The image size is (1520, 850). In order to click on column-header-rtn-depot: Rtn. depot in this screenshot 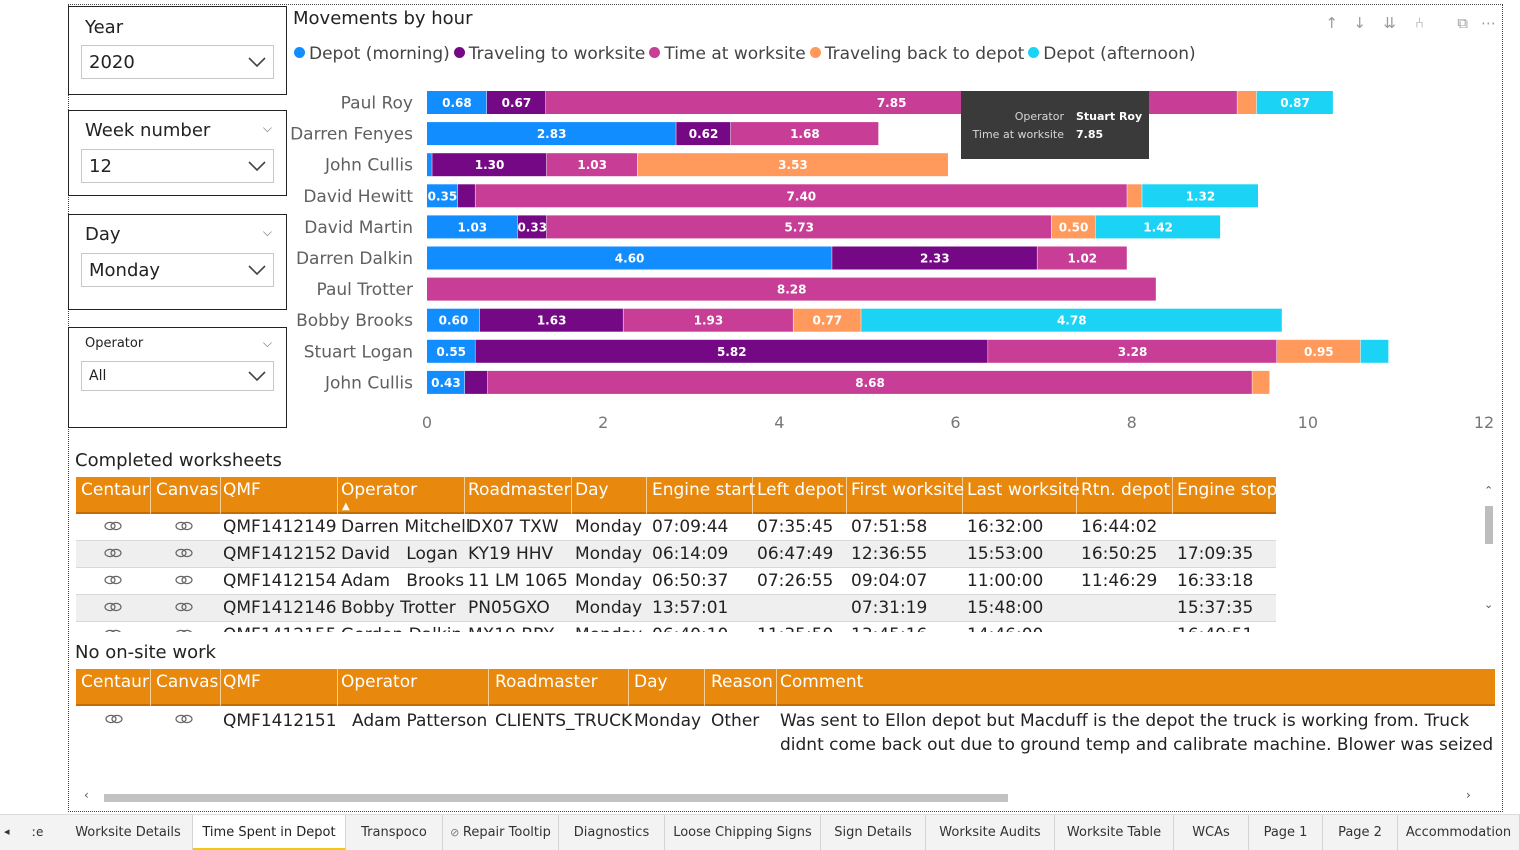, I will do `click(1126, 490)`.